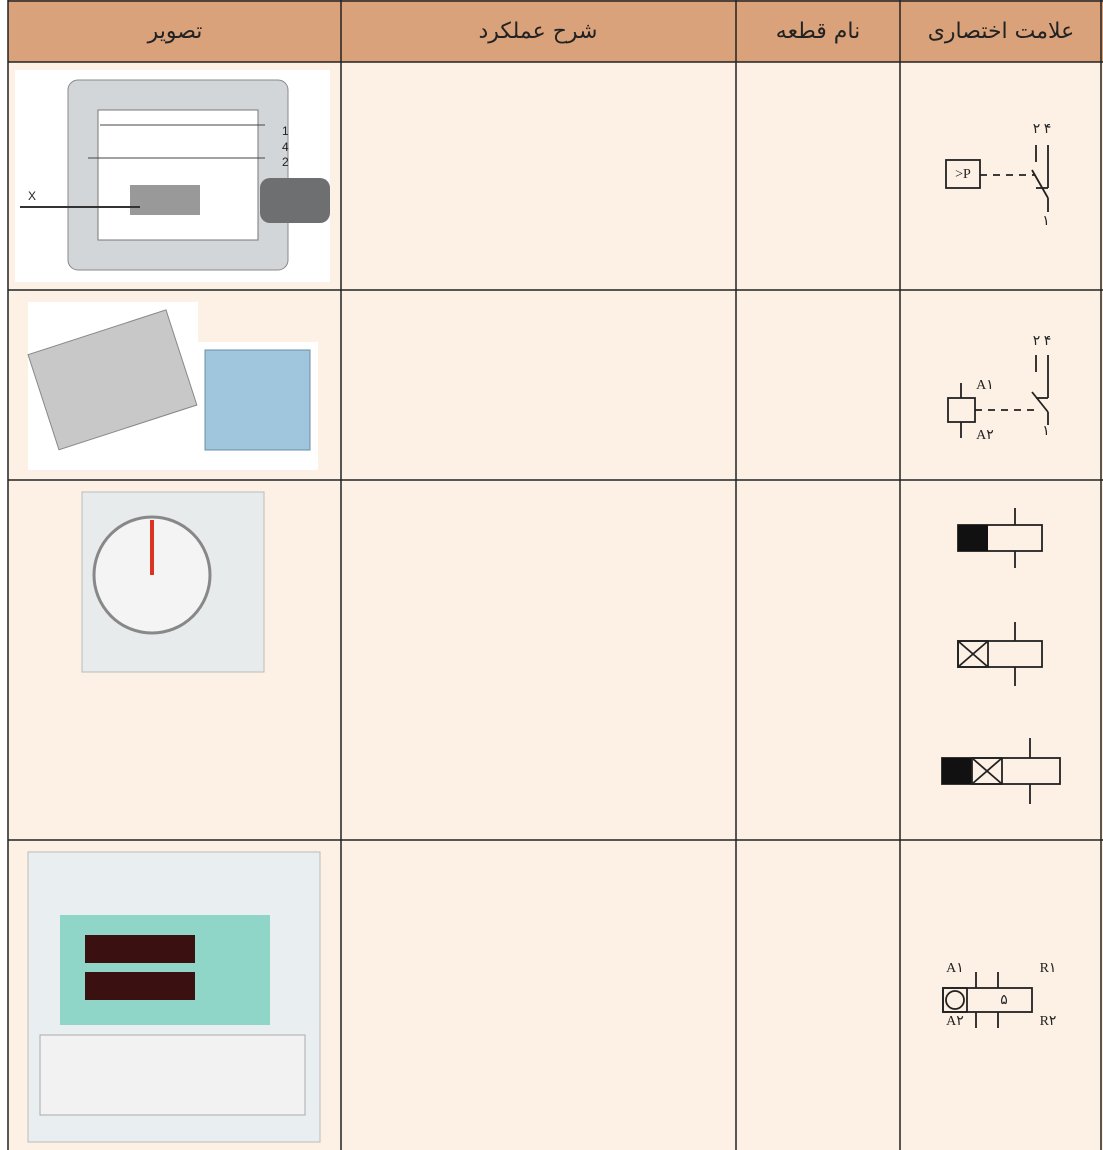  What do you see at coordinates (999, 388) in the screenshot?
I see `relay-symbol: A۱ A۲ ۲ ۴ ۱` at bounding box center [999, 388].